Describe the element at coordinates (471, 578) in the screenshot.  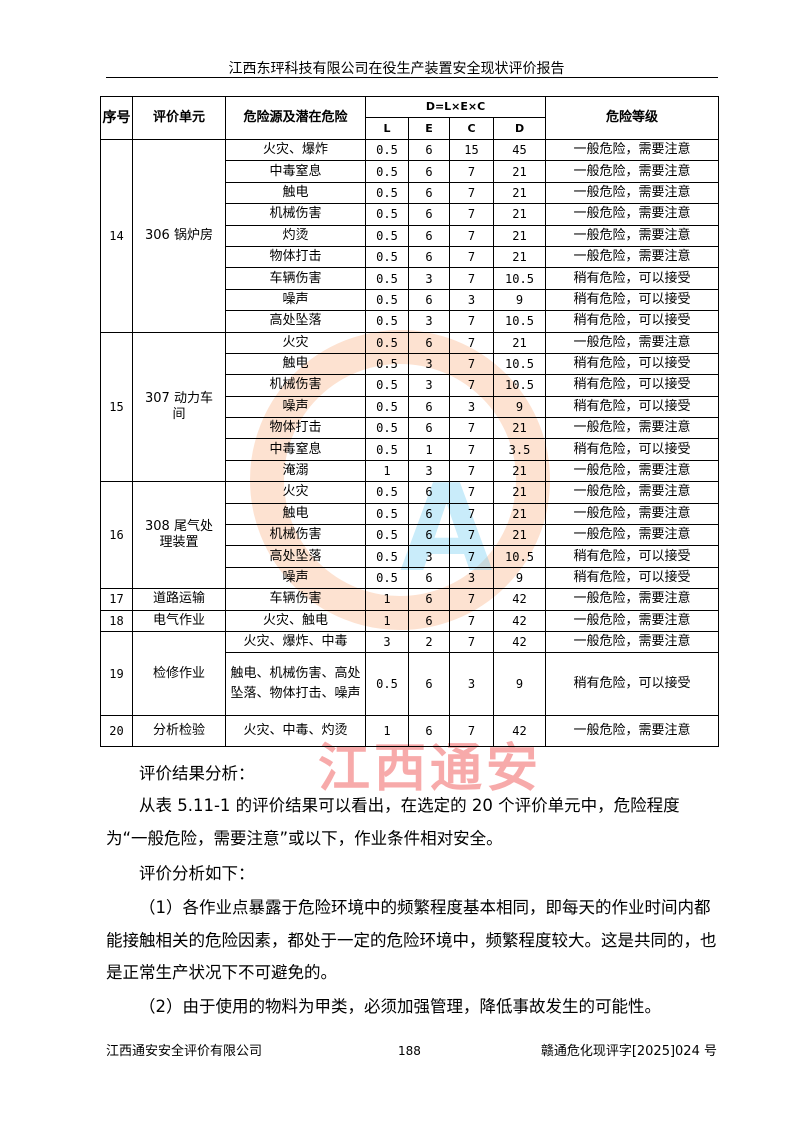
I see `cell-c: 3` at that location.